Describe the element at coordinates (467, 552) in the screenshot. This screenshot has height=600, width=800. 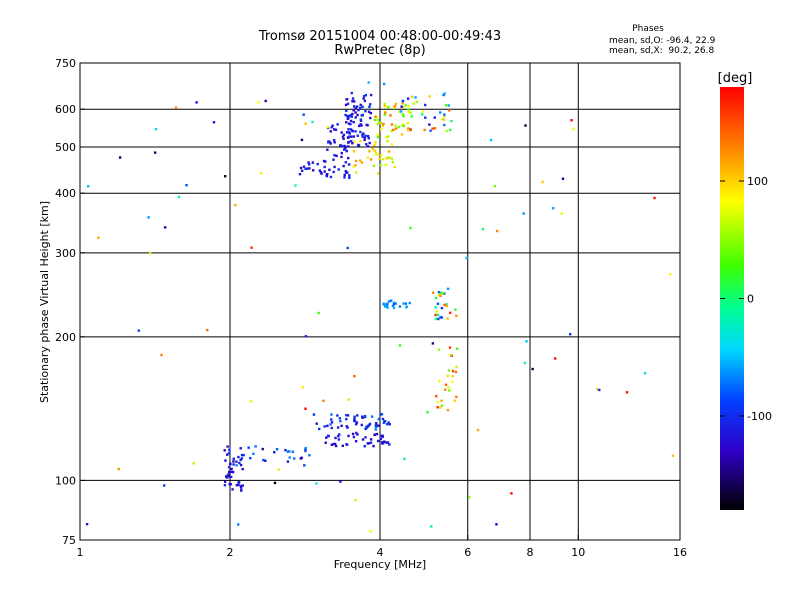
I see `x-tick-label: 6` at that location.